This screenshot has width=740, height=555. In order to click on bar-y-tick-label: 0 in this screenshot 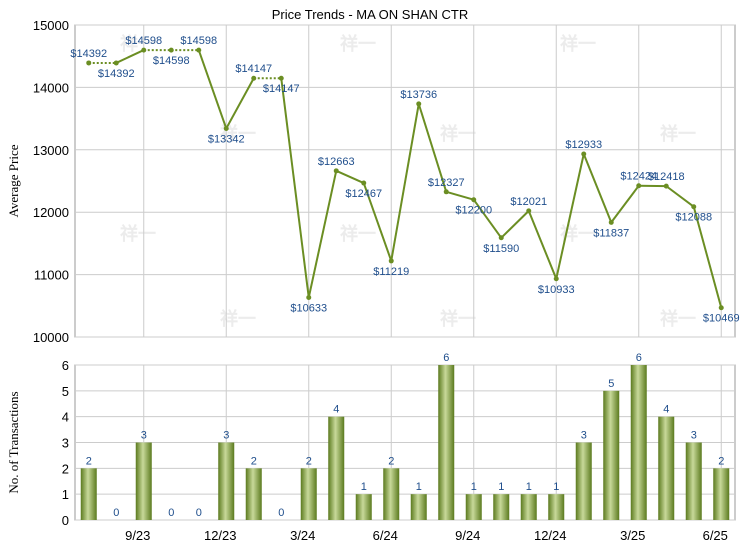, I will do `click(65, 520)`.